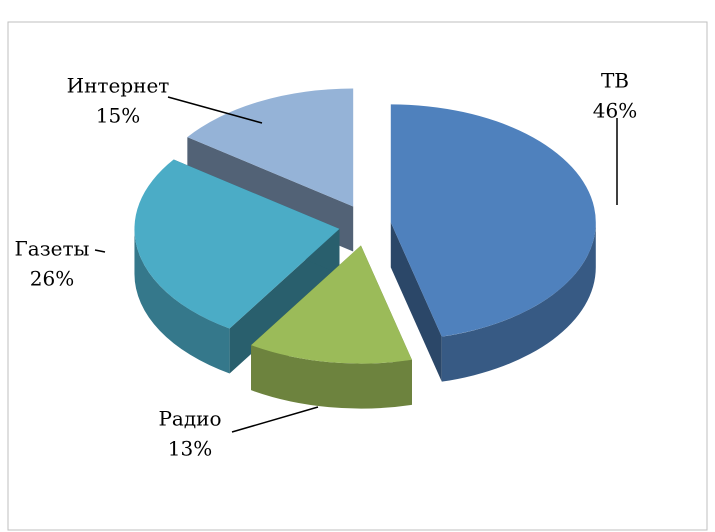 The width and height of the screenshot is (715, 532). Describe the element at coordinates (52, 249) in the screenshot. I see `slice-label: Газеты` at that location.